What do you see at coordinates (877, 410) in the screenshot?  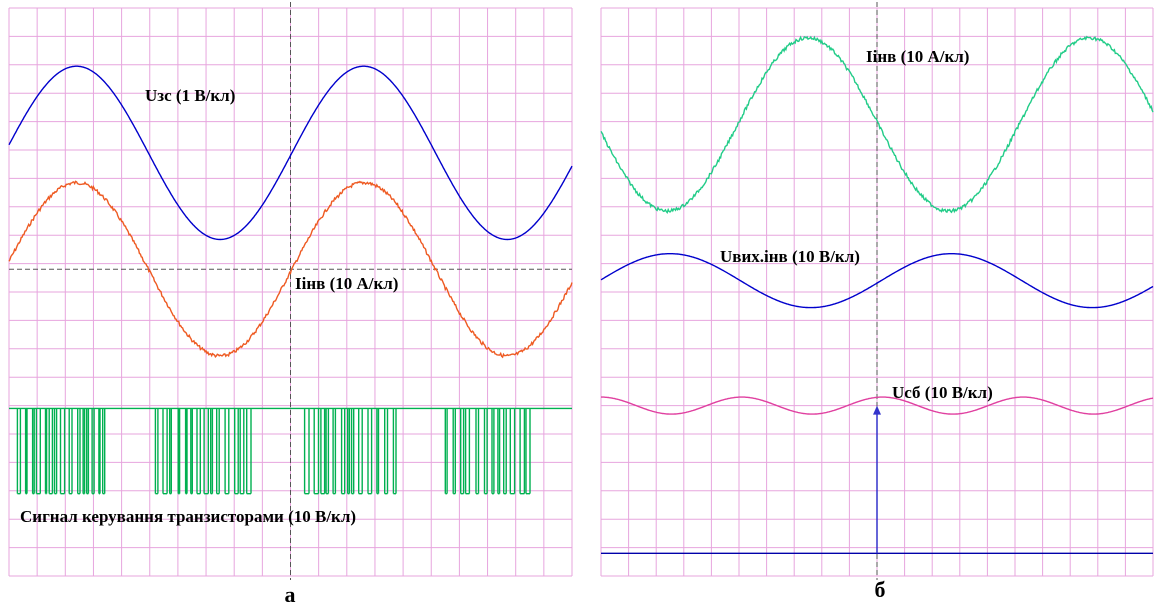 I see `arrow-head` at bounding box center [877, 410].